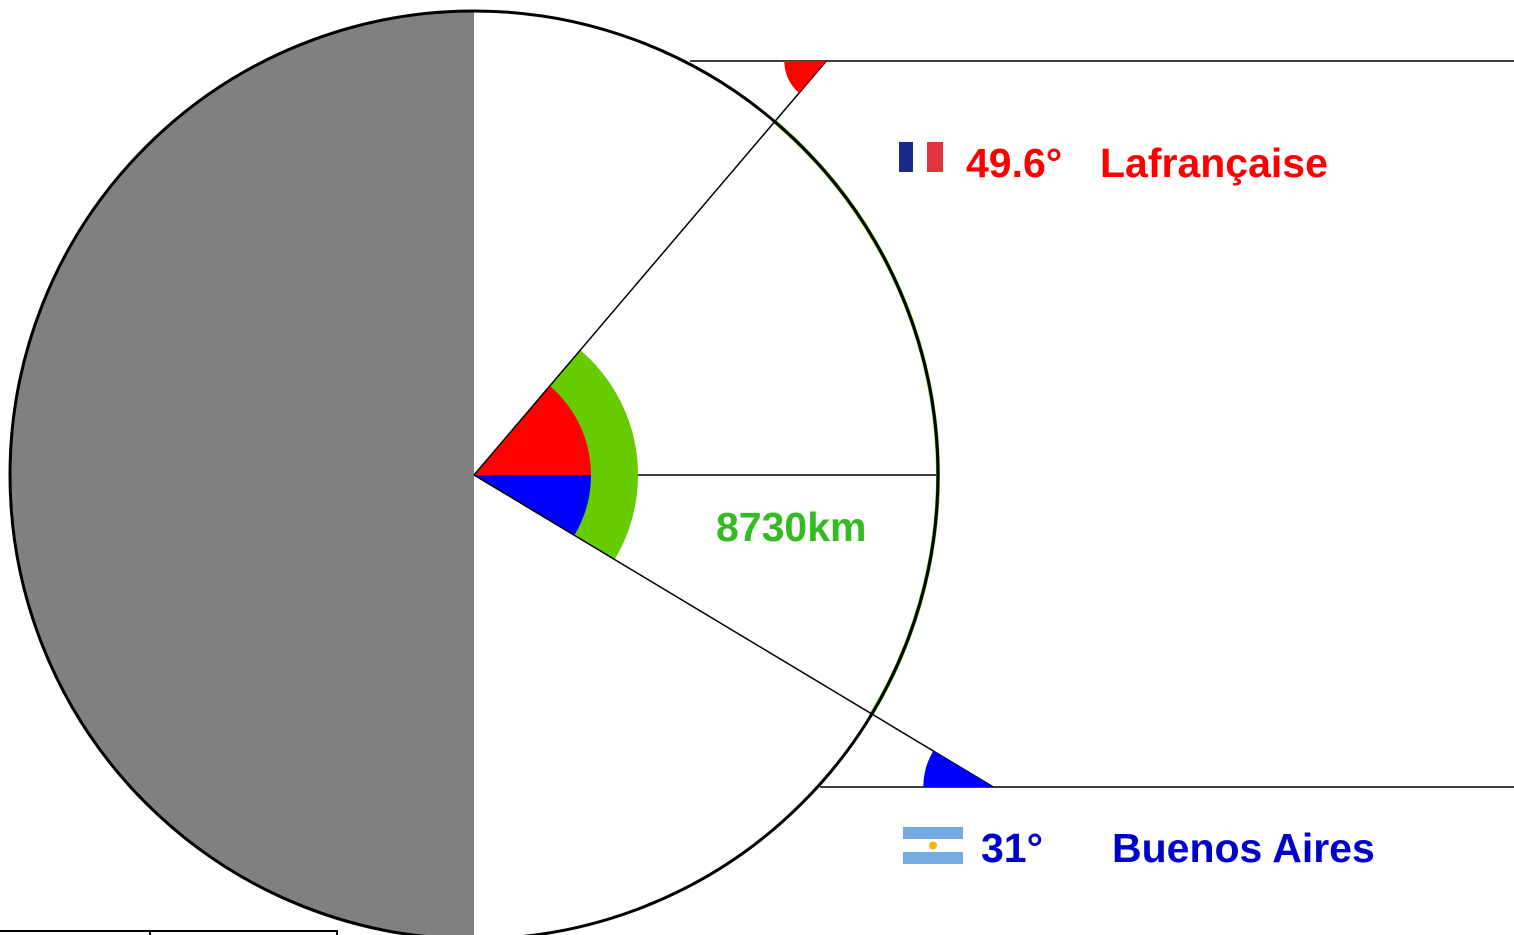  I want to click on latitude-angle-lafrancaise-wedge, so click(532, 430).